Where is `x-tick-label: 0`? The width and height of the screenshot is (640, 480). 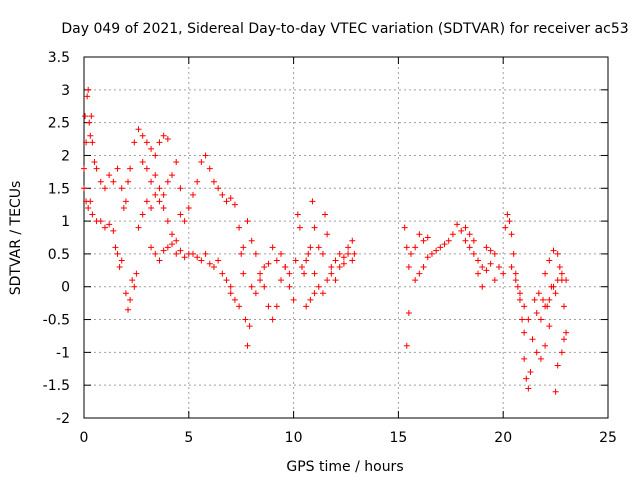 x-tick-label: 0 is located at coordinates (84, 438).